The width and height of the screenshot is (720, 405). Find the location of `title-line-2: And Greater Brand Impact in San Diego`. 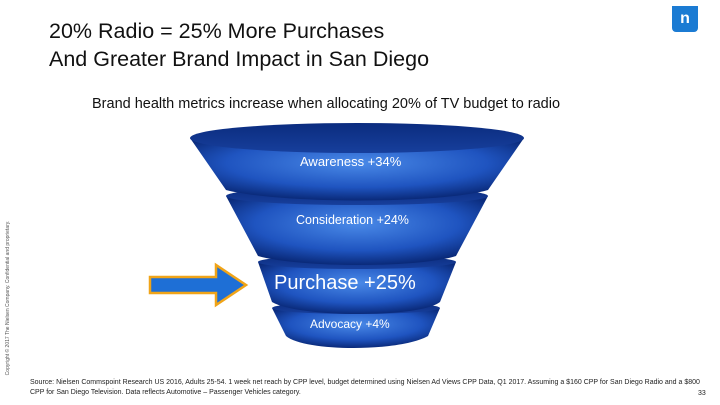

title-line-2: And Greater Brand Impact in San Diego is located at coordinates (239, 59).